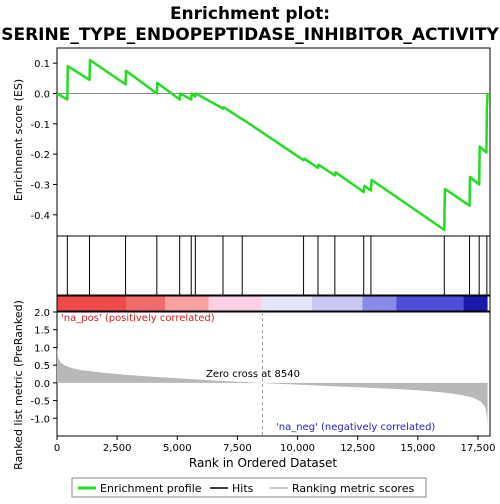 The width and height of the screenshot is (500, 504). What do you see at coordinates (243, 488) in the screenshot?
I see `legend-label-hits: Hits` at bounding box center [243, 488].